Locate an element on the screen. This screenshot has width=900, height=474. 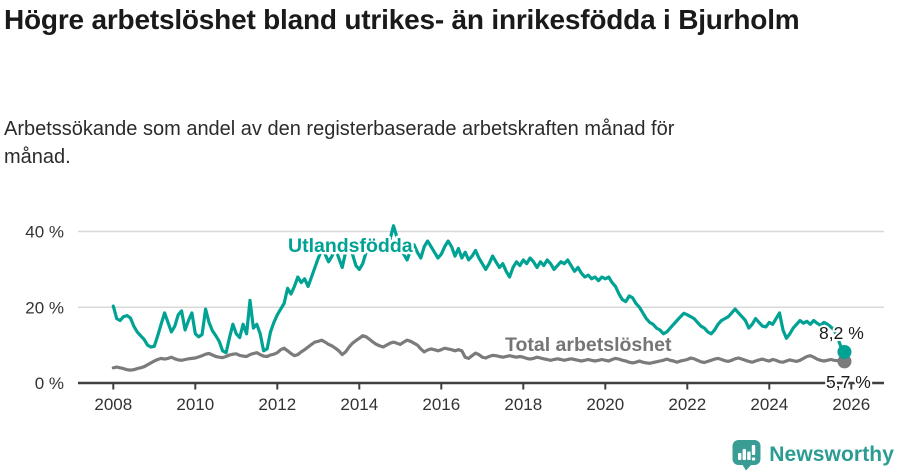
series-end-value: 8,2 % is located at coordinates (841, 333).